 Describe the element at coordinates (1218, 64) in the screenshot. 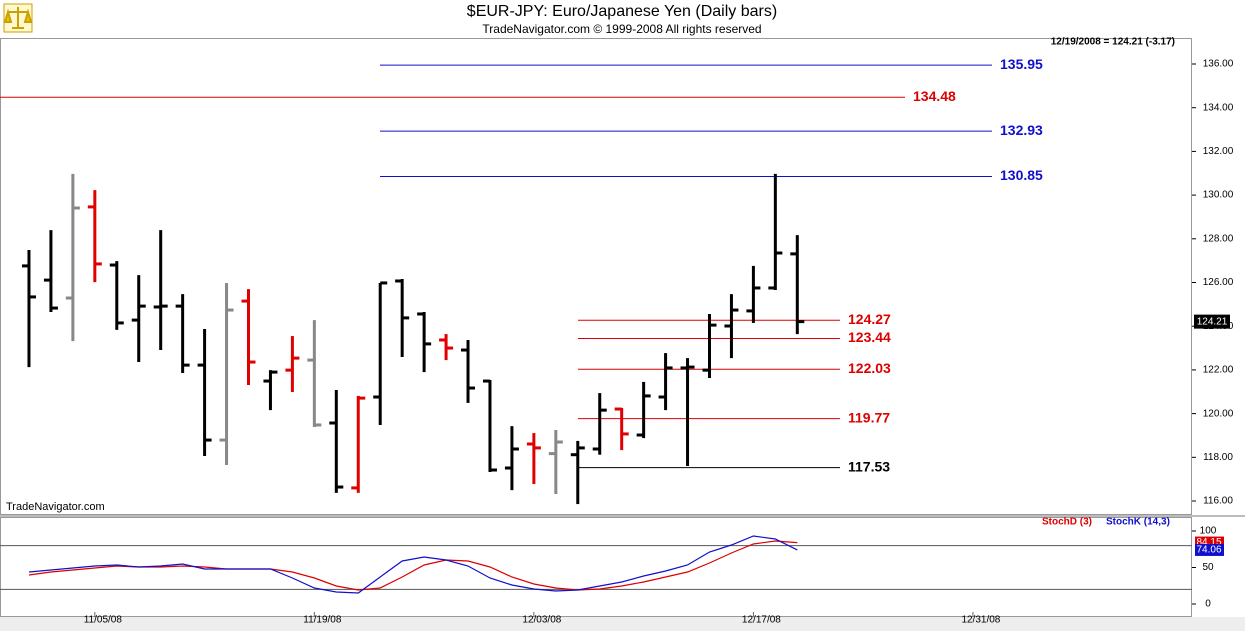

I see `y-tick-label: 136.00` at that location.